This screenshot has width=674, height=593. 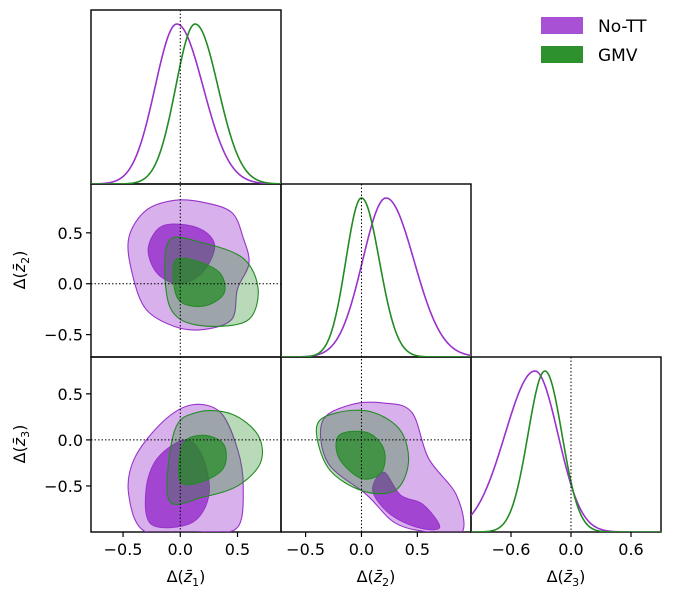 I want to click on xlabel-z1: Δ(z̄1), so click(x=186, y=578).